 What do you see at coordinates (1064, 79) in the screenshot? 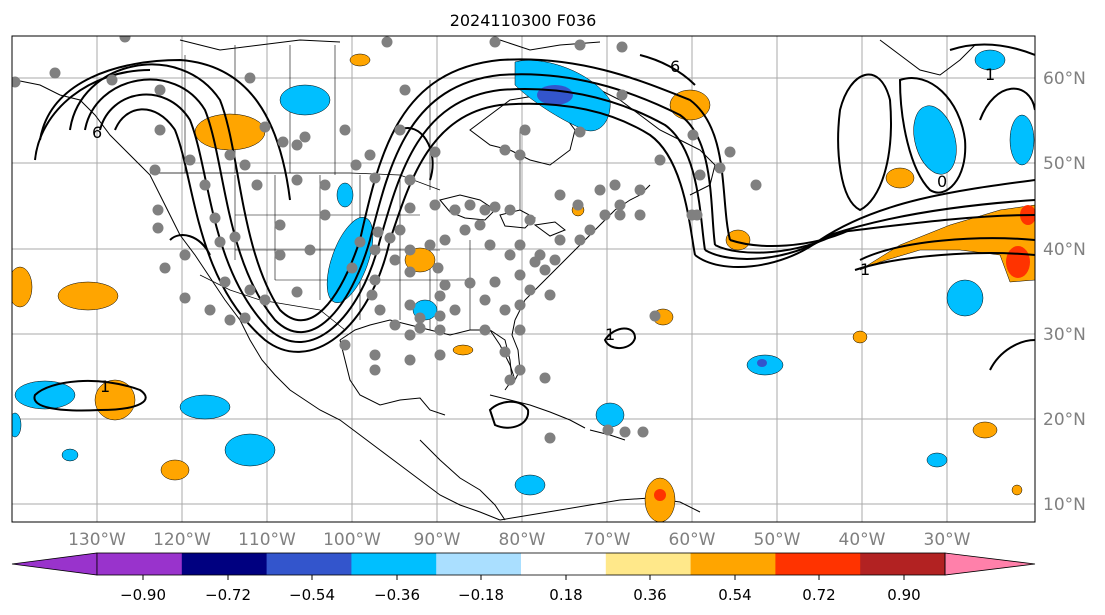
I see `latitude-label: 60°N` at bounding box center [1064, 79].